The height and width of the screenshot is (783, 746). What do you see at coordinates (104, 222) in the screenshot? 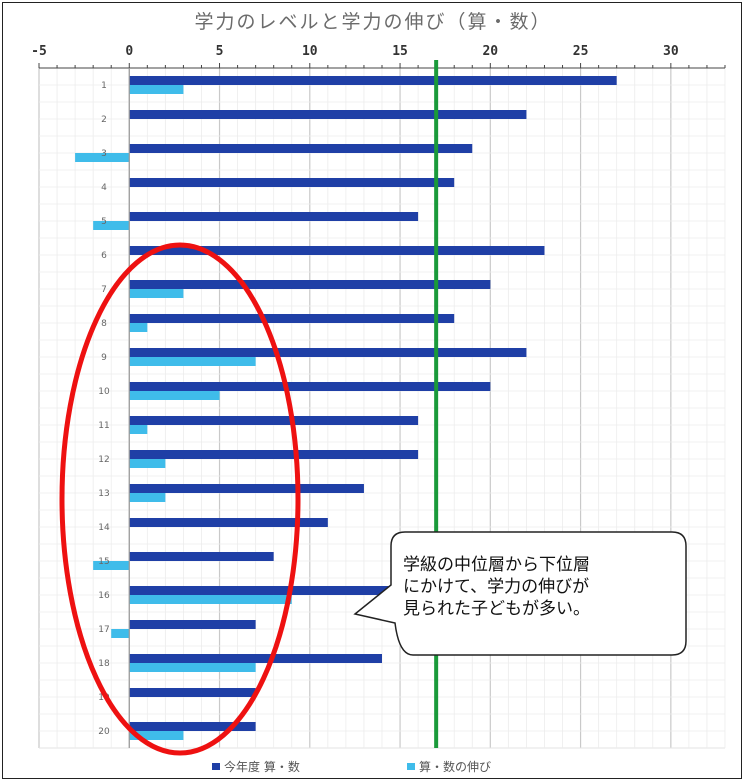
I see `category-label-5: 5` at bounding box center [104, 222].